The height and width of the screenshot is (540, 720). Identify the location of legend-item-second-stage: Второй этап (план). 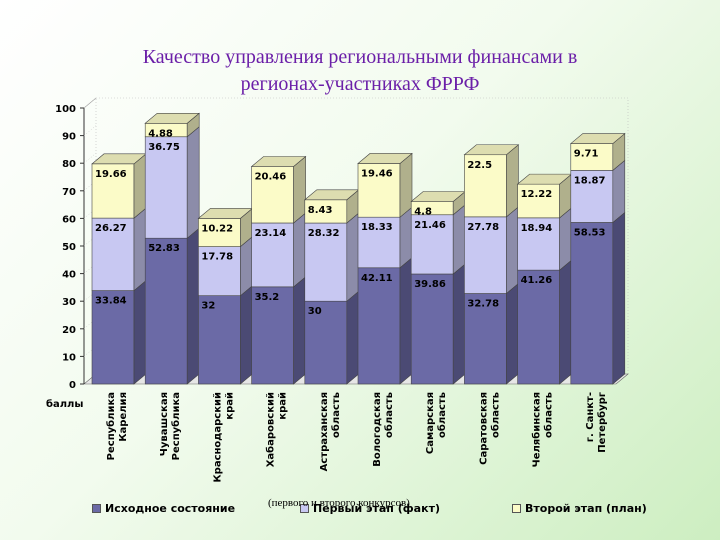
(579, 508).